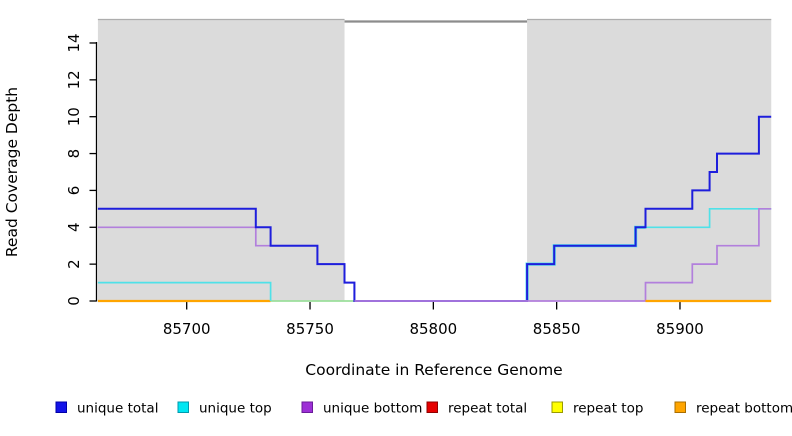 The image size is (792, 436). What do you see at coordinates (433, 370) in the screenshot?
I see `x-axis-label: Coordinate in Reference Genome` at bounding box center [433, 370].